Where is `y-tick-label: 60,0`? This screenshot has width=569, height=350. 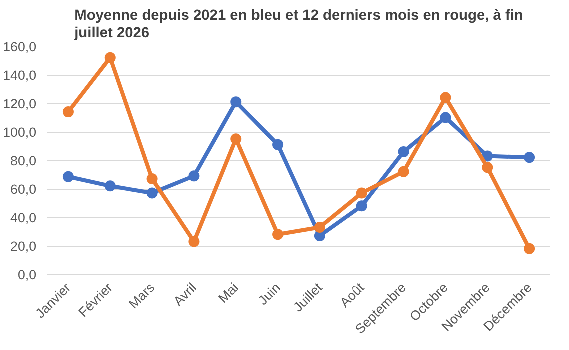 y-tick-label: 60,0 is located at coordinates (23, 189).